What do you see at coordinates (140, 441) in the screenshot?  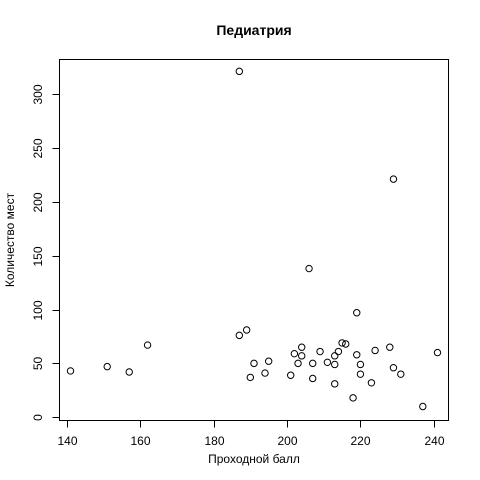 I see `x-tick-label: 160` at bounding box center [140, 441].